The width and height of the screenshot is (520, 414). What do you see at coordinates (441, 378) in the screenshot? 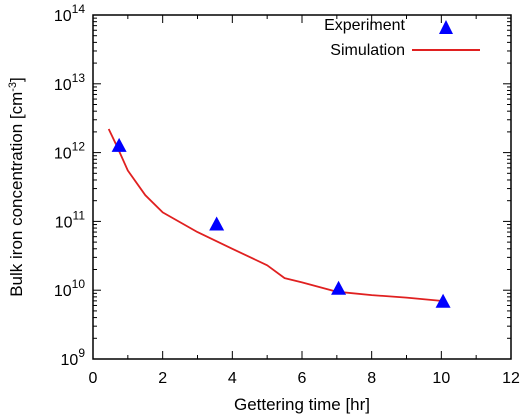
I see `x-tick-label: 10` at bounding box center [441, 378].